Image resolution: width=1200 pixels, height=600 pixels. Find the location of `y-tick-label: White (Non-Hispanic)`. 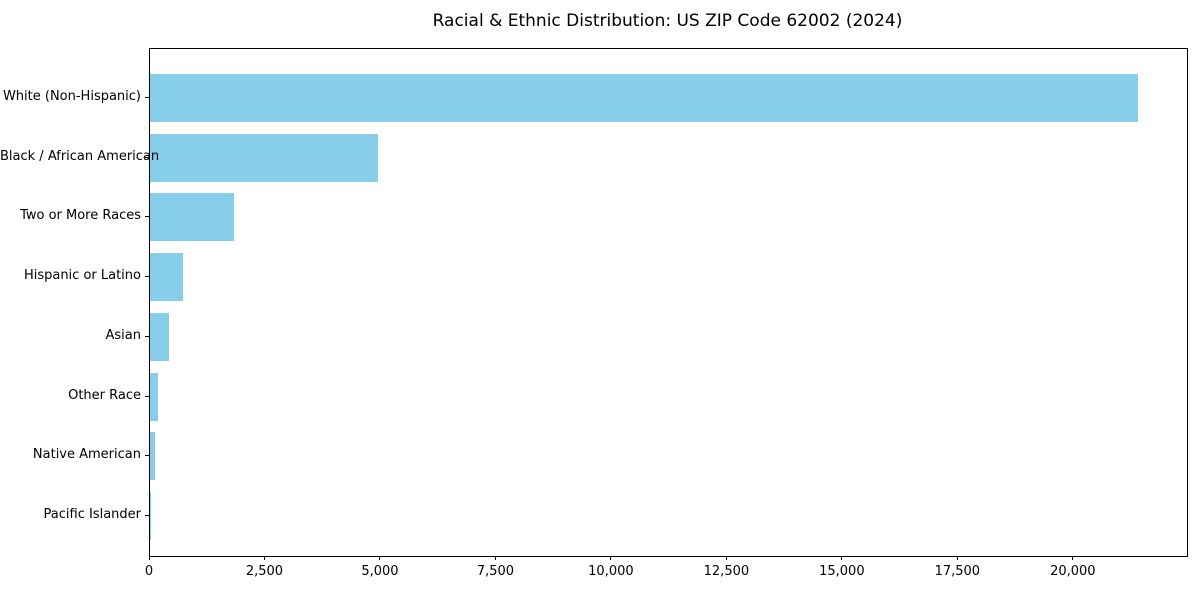

y-tick-label: White (Non-Hispanic) is located at coordinates (71, 96).